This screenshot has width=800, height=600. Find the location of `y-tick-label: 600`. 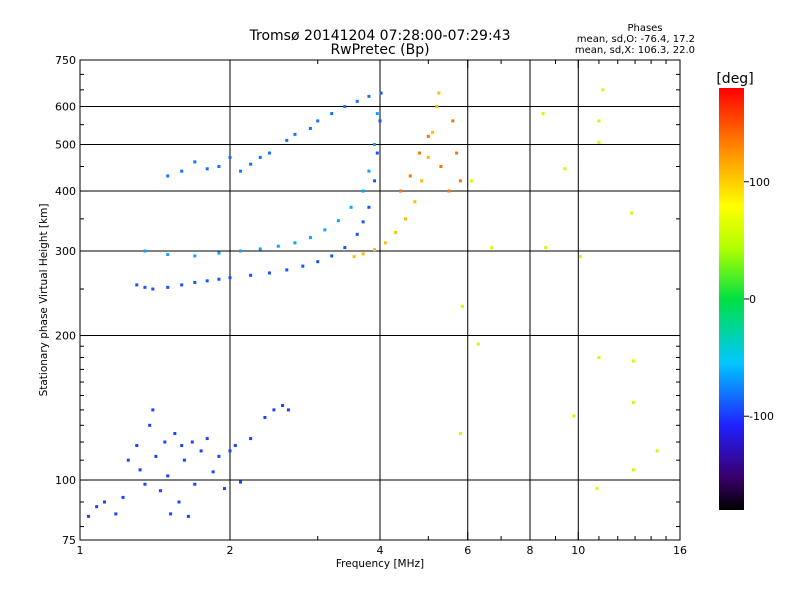

y-tick-label: 600 is located at coordinates (65, 107).